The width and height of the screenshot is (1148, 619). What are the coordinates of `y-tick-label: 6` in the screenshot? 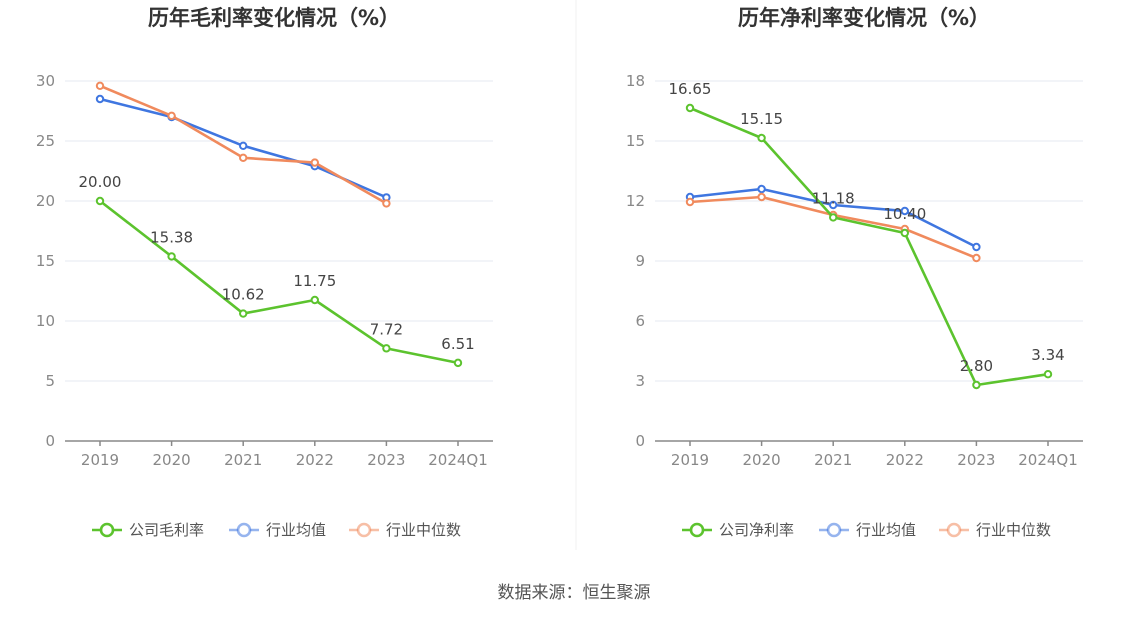 It's located at (640, 321).